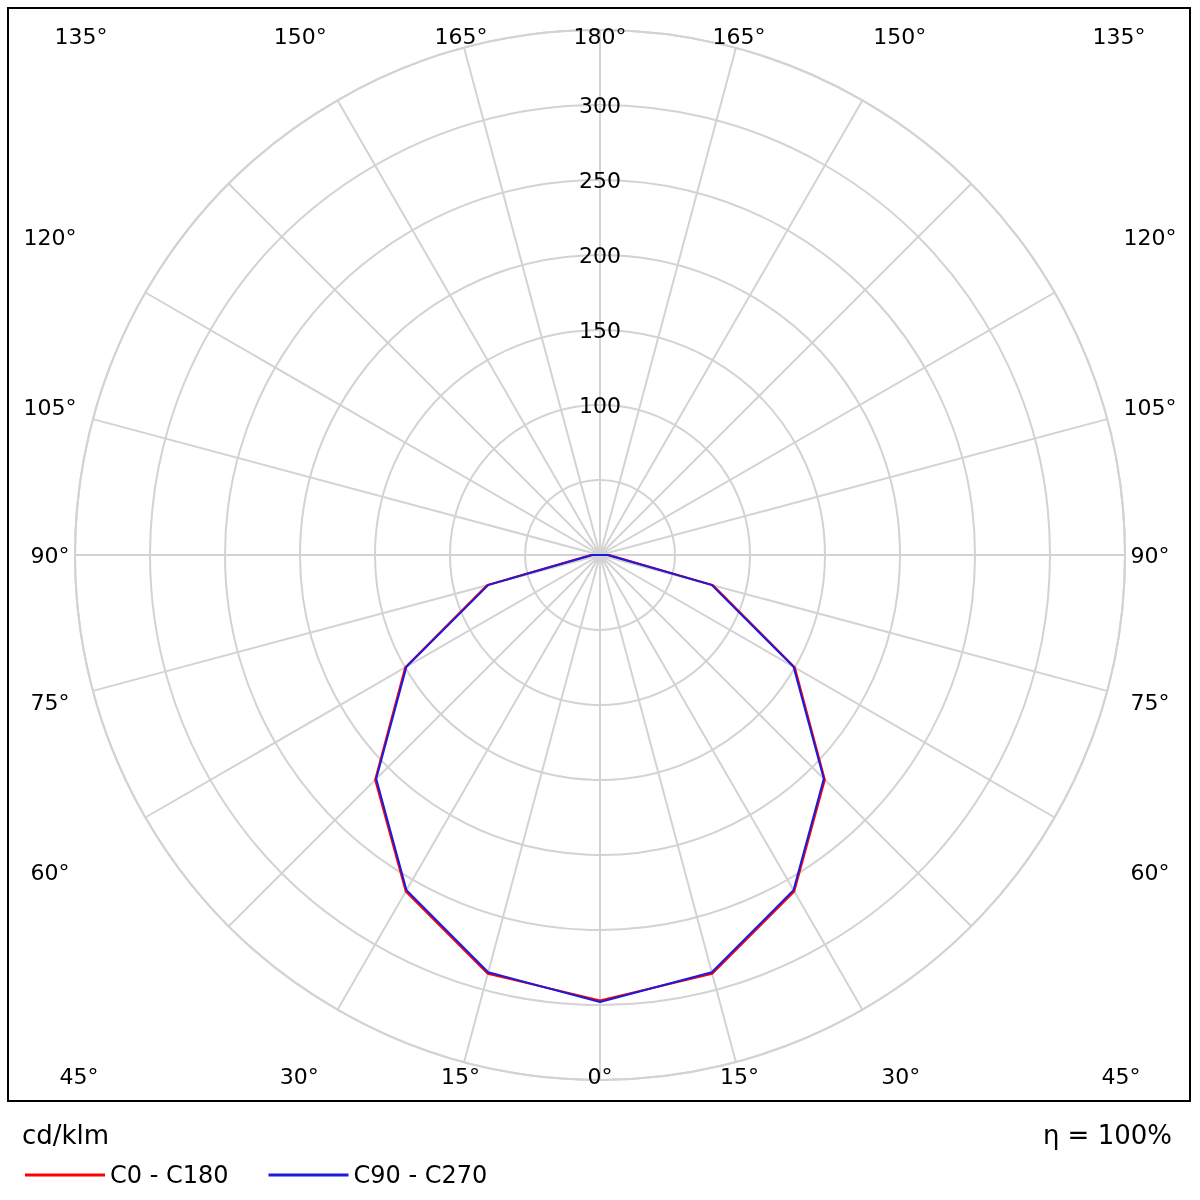 This screenshot has width=1200, height=1200. What do you see at coordinates (1107, 1135) in the screenshot?
I see `text: η = 100%` at bounding box center [1107, 1135].